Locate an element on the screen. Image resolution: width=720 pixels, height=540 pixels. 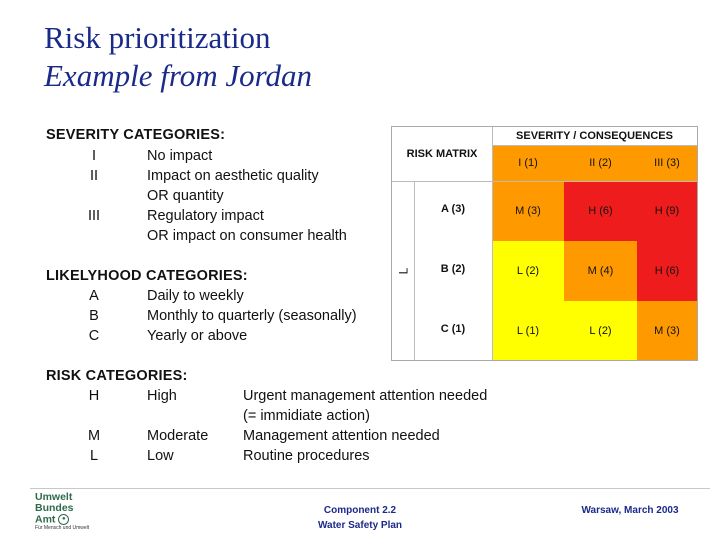
risk-desc: Routine procedures is located at coordinates (306, 456).